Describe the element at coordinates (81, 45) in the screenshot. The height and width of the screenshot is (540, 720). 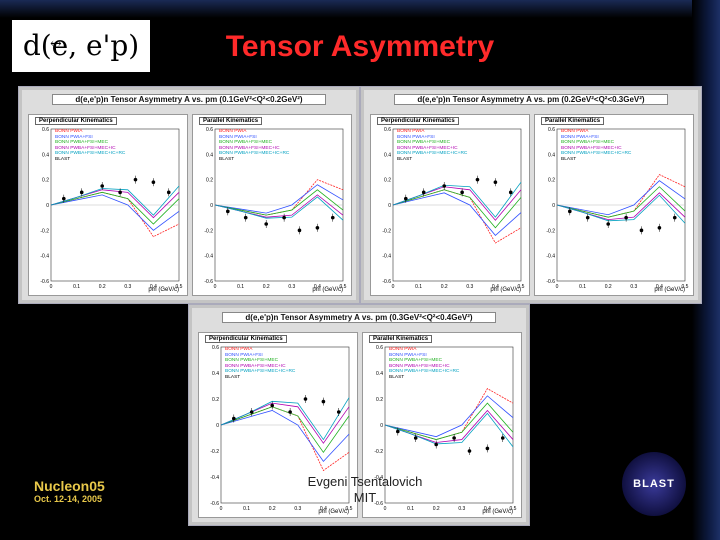
I see `reaction-formula: d(e, e'p)` at that location.